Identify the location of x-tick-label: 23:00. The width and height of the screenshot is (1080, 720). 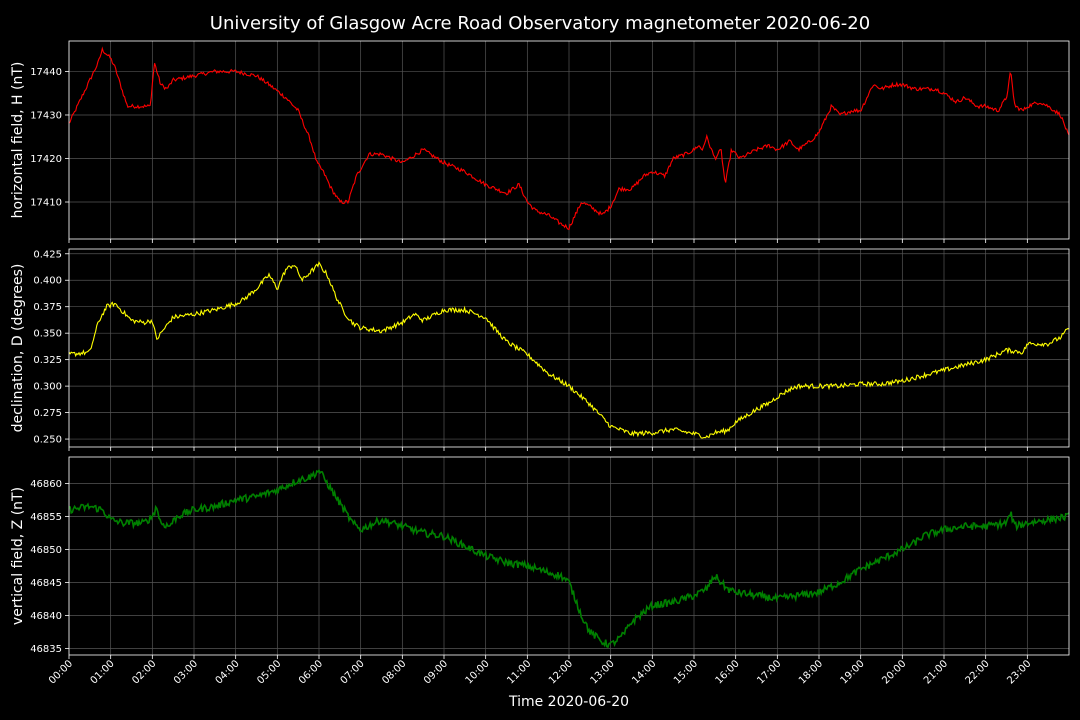
(1019, 672).